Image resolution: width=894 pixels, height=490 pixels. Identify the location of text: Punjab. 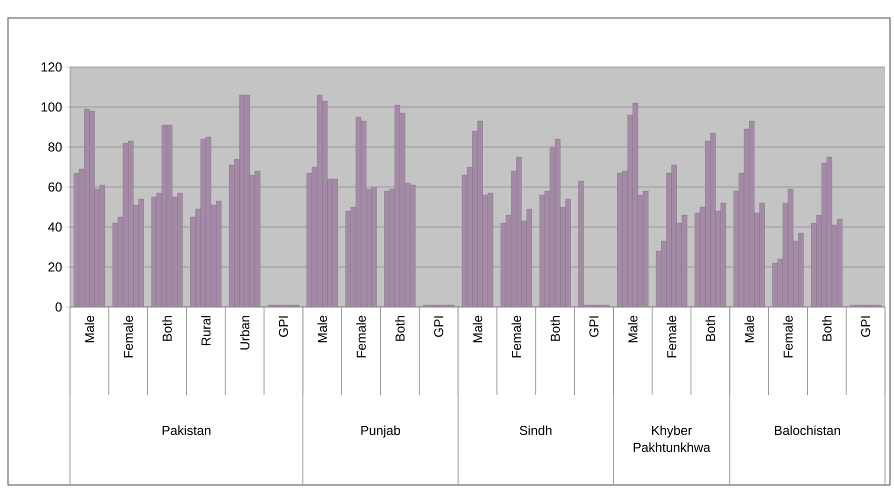
(380, 432).